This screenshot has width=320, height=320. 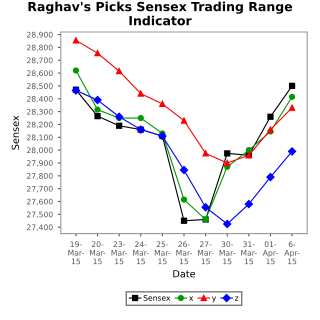 I want to click on x-axis-title: Date, so click(x=184, y=274).